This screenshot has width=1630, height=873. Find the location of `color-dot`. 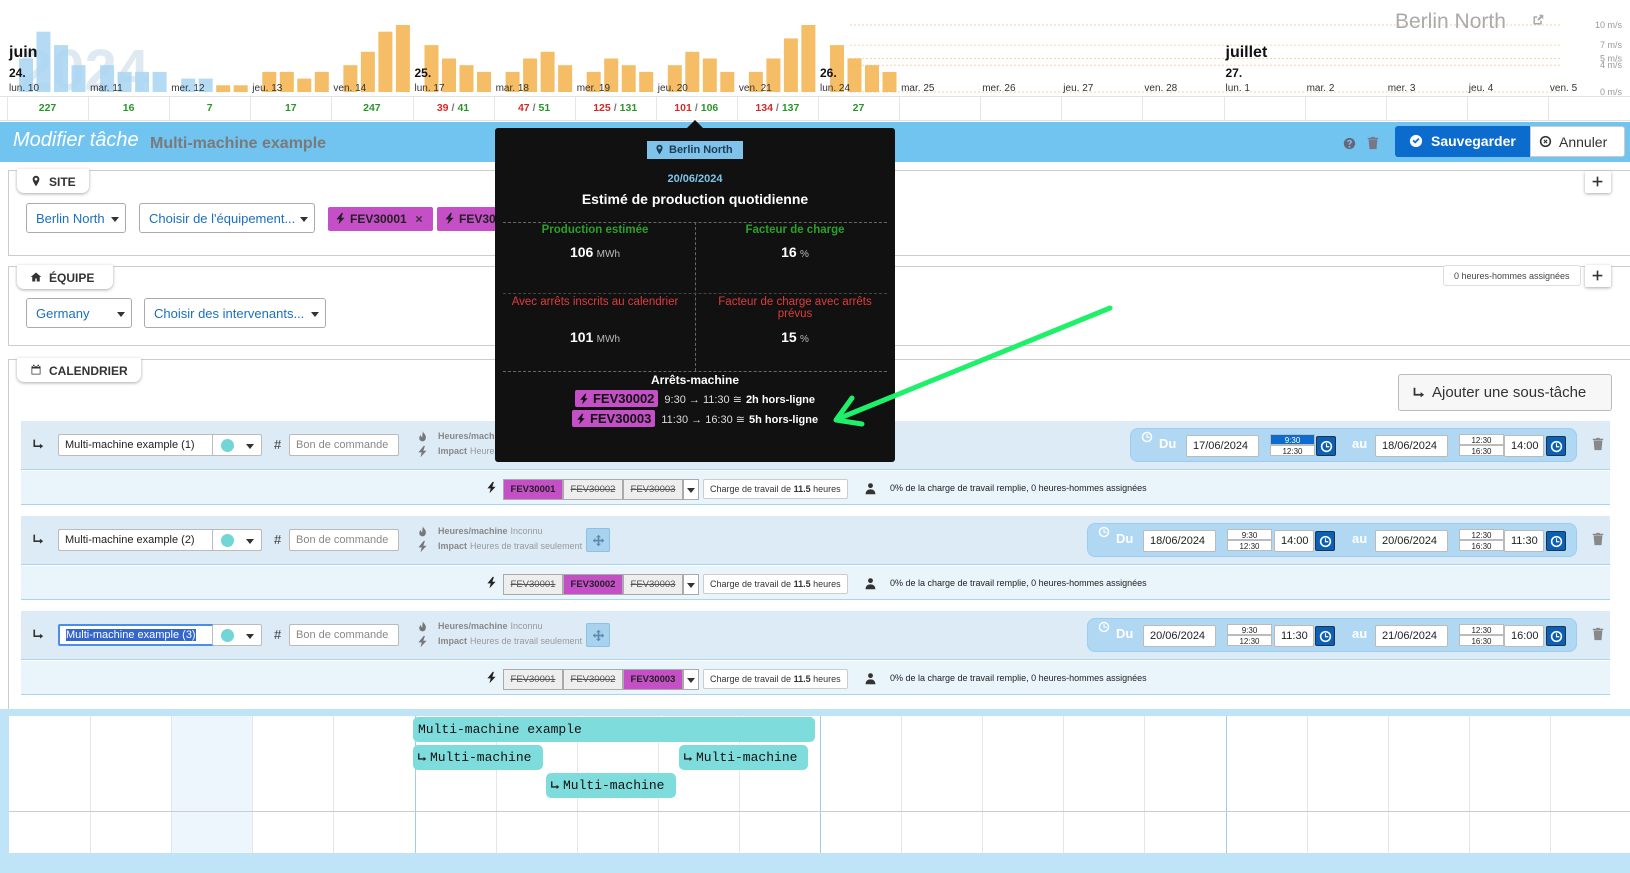

color-dot is located at coordinates (227, 445).